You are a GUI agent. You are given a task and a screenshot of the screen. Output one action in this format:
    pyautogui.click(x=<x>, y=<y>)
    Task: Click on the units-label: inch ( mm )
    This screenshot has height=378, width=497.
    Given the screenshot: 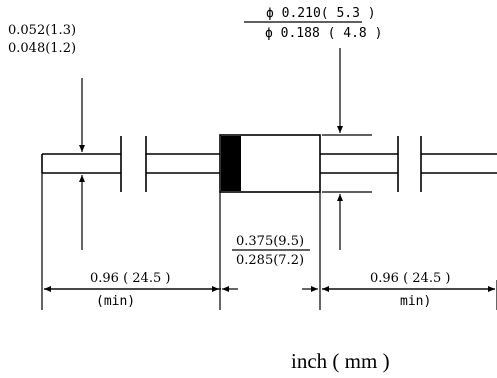 What is the action you would take?
    pyautogui.click(x=340, y=361)
    